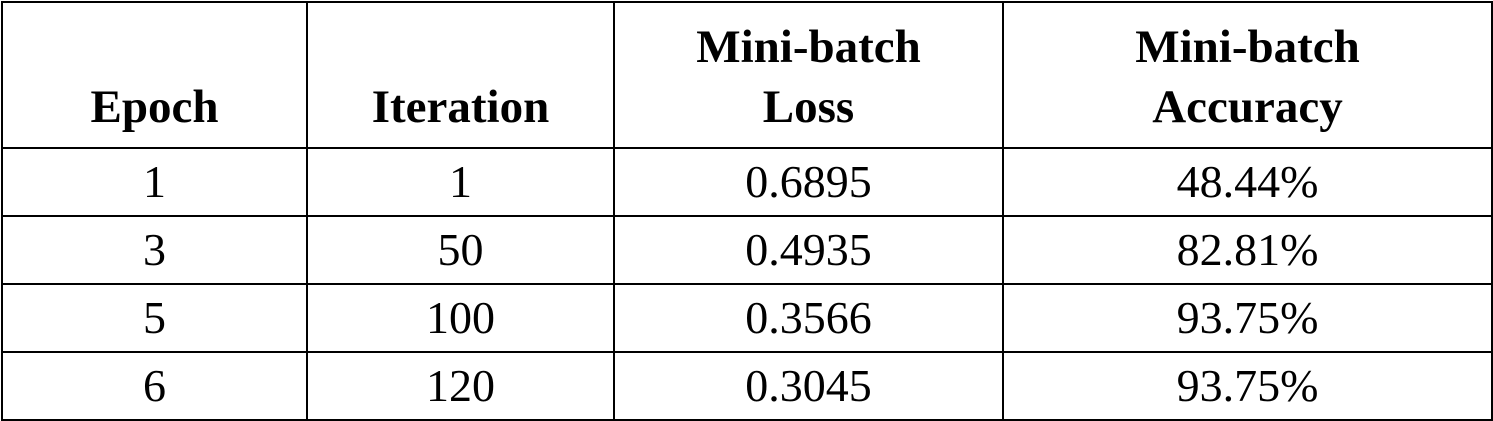 This screenshot has width=1493, height=421. Describe the element at coordinates (460, 386) in the screenshot. I see `cell-iteration: 120` at that location.